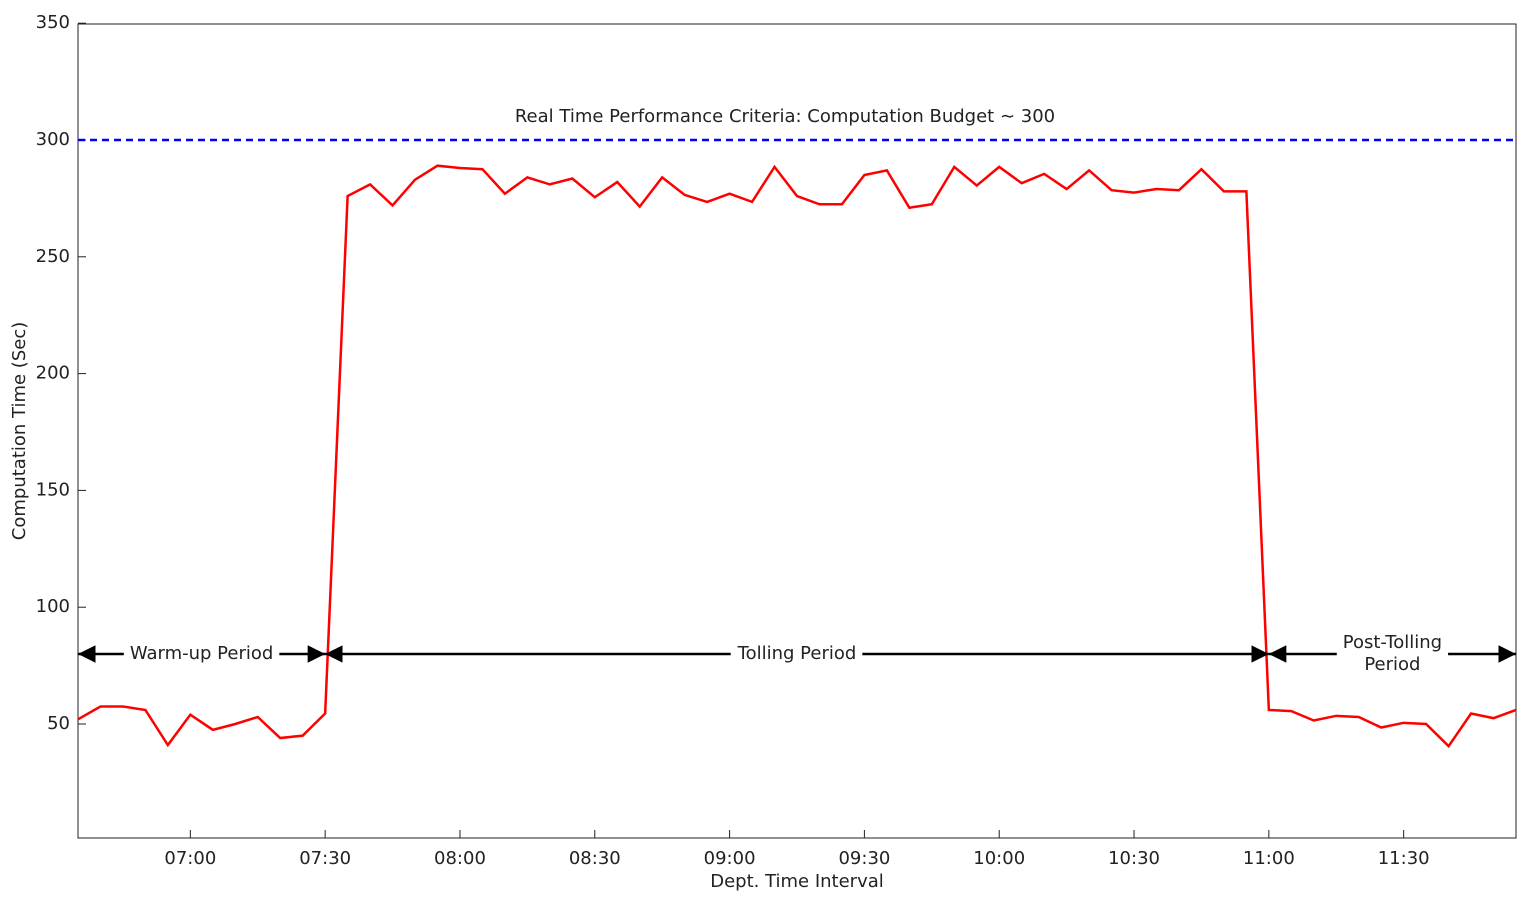 Image resolution: width=1525 pixels, height=902 pixels. What do you see at coordinates (53, 489) in the screenshot?
I see `y-tick-label: 150` at bounding box center [53, 489].